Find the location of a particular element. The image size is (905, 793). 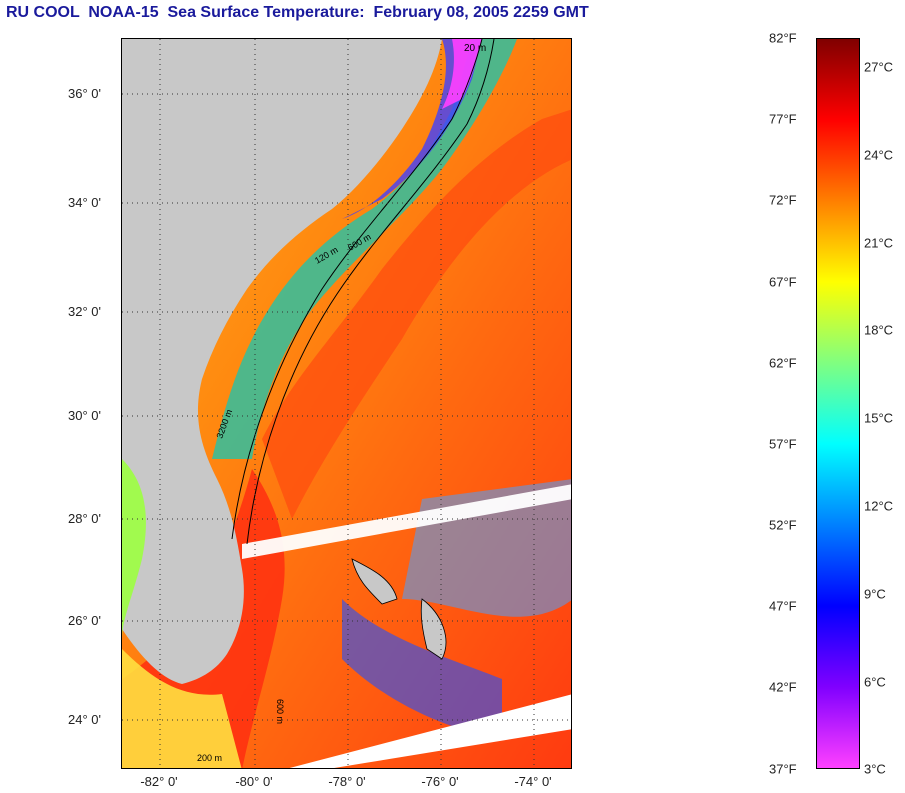

lat-label: 34° 0' is located at coordinates (84, 202).